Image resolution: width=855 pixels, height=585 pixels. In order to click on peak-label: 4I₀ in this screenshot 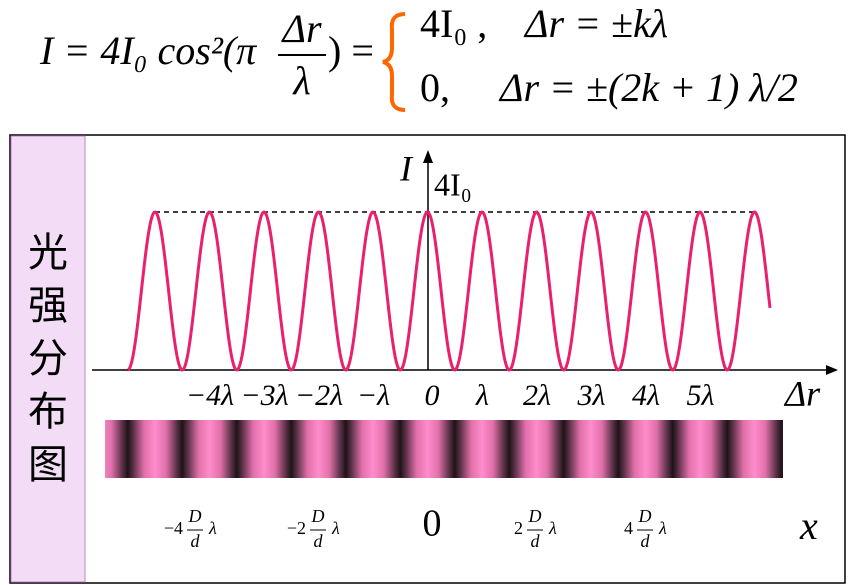, I will do `click(453, 184)`.